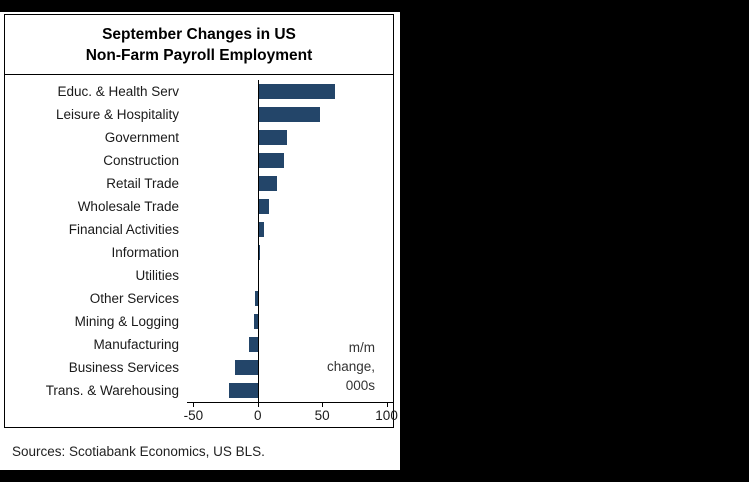 The height and width of the screenshot is (482, 749). What do you see at coordinates (157, 275) in the screenshot?
I see `category-label: Utilities` at bounding box center [157, 275].